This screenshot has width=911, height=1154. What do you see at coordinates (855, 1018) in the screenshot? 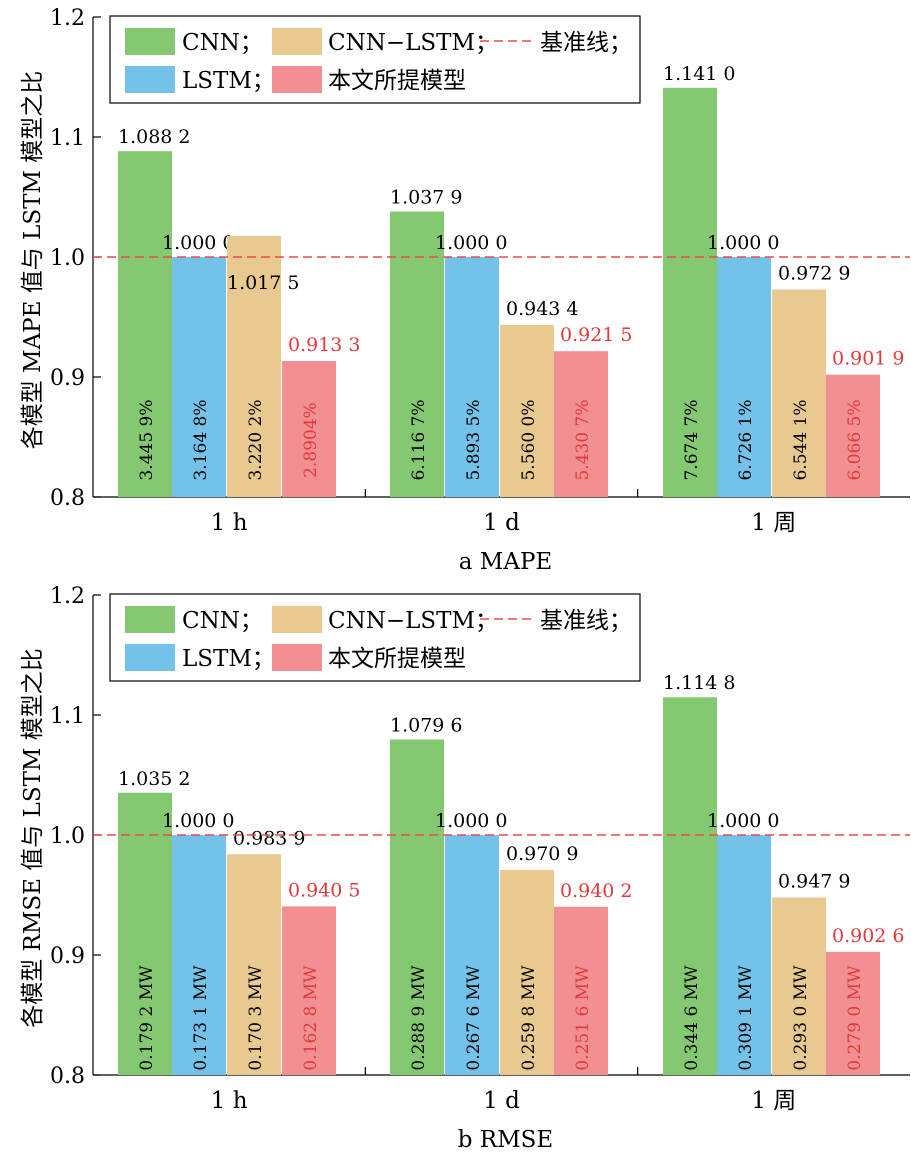
I see `bar-inner-label: 0.279 0 MW` at bounding box center [855, 1018].